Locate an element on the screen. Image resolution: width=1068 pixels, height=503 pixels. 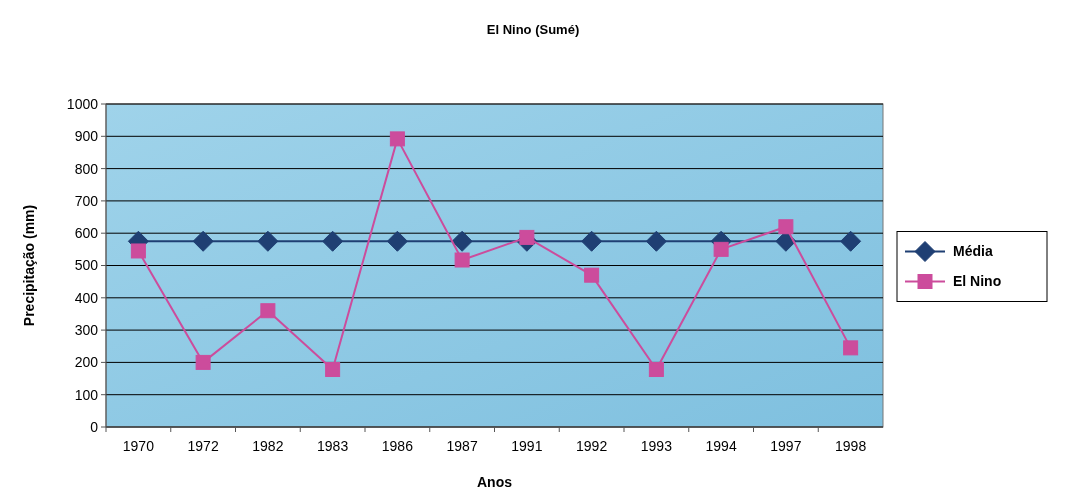
x-tick-label: 1970 is located at coordinates (138, 446).